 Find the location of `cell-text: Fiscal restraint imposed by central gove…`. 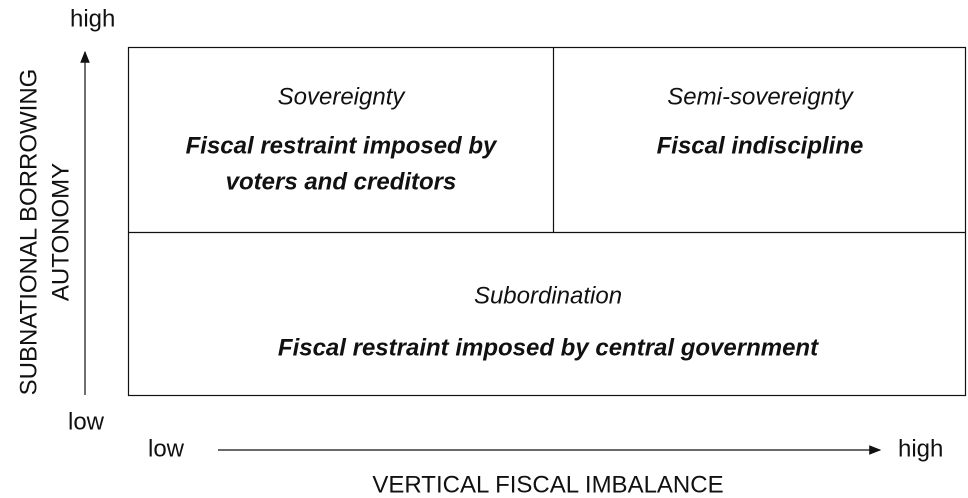

cell-text: Fiscal restraint imposed by central gove… is located at coordinates (548, 347).